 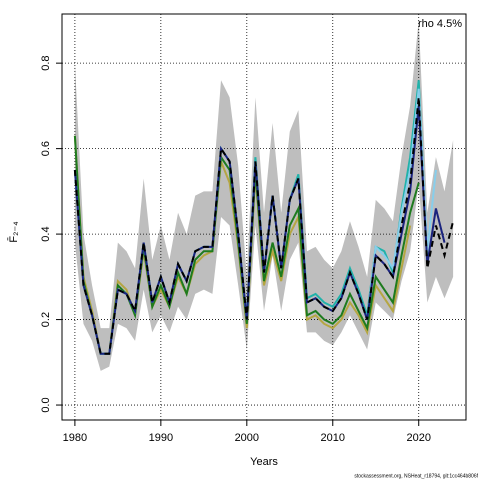 What do you see at coordinates (333, 438) in the screenshot?
I see `x-tick-label: 2010` at bounding box center [333, 438].